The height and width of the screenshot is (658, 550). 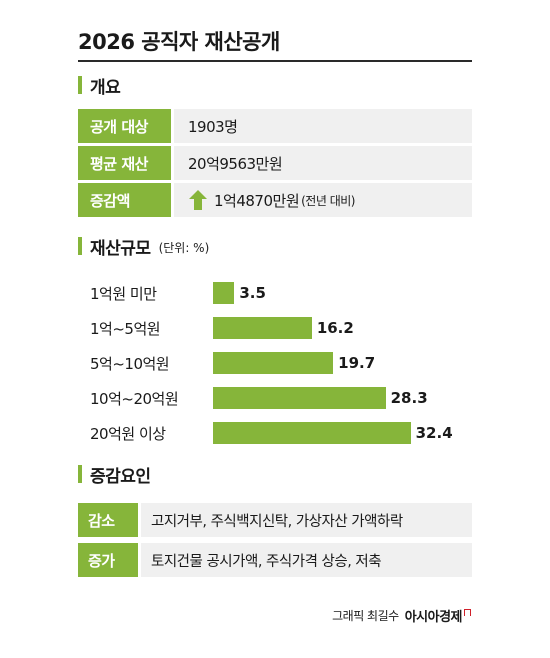 I want to click on factor-row-increase: 증가 토지건물 공시가액, 주식가격 상승, 저축, so click(x=275, y=560).